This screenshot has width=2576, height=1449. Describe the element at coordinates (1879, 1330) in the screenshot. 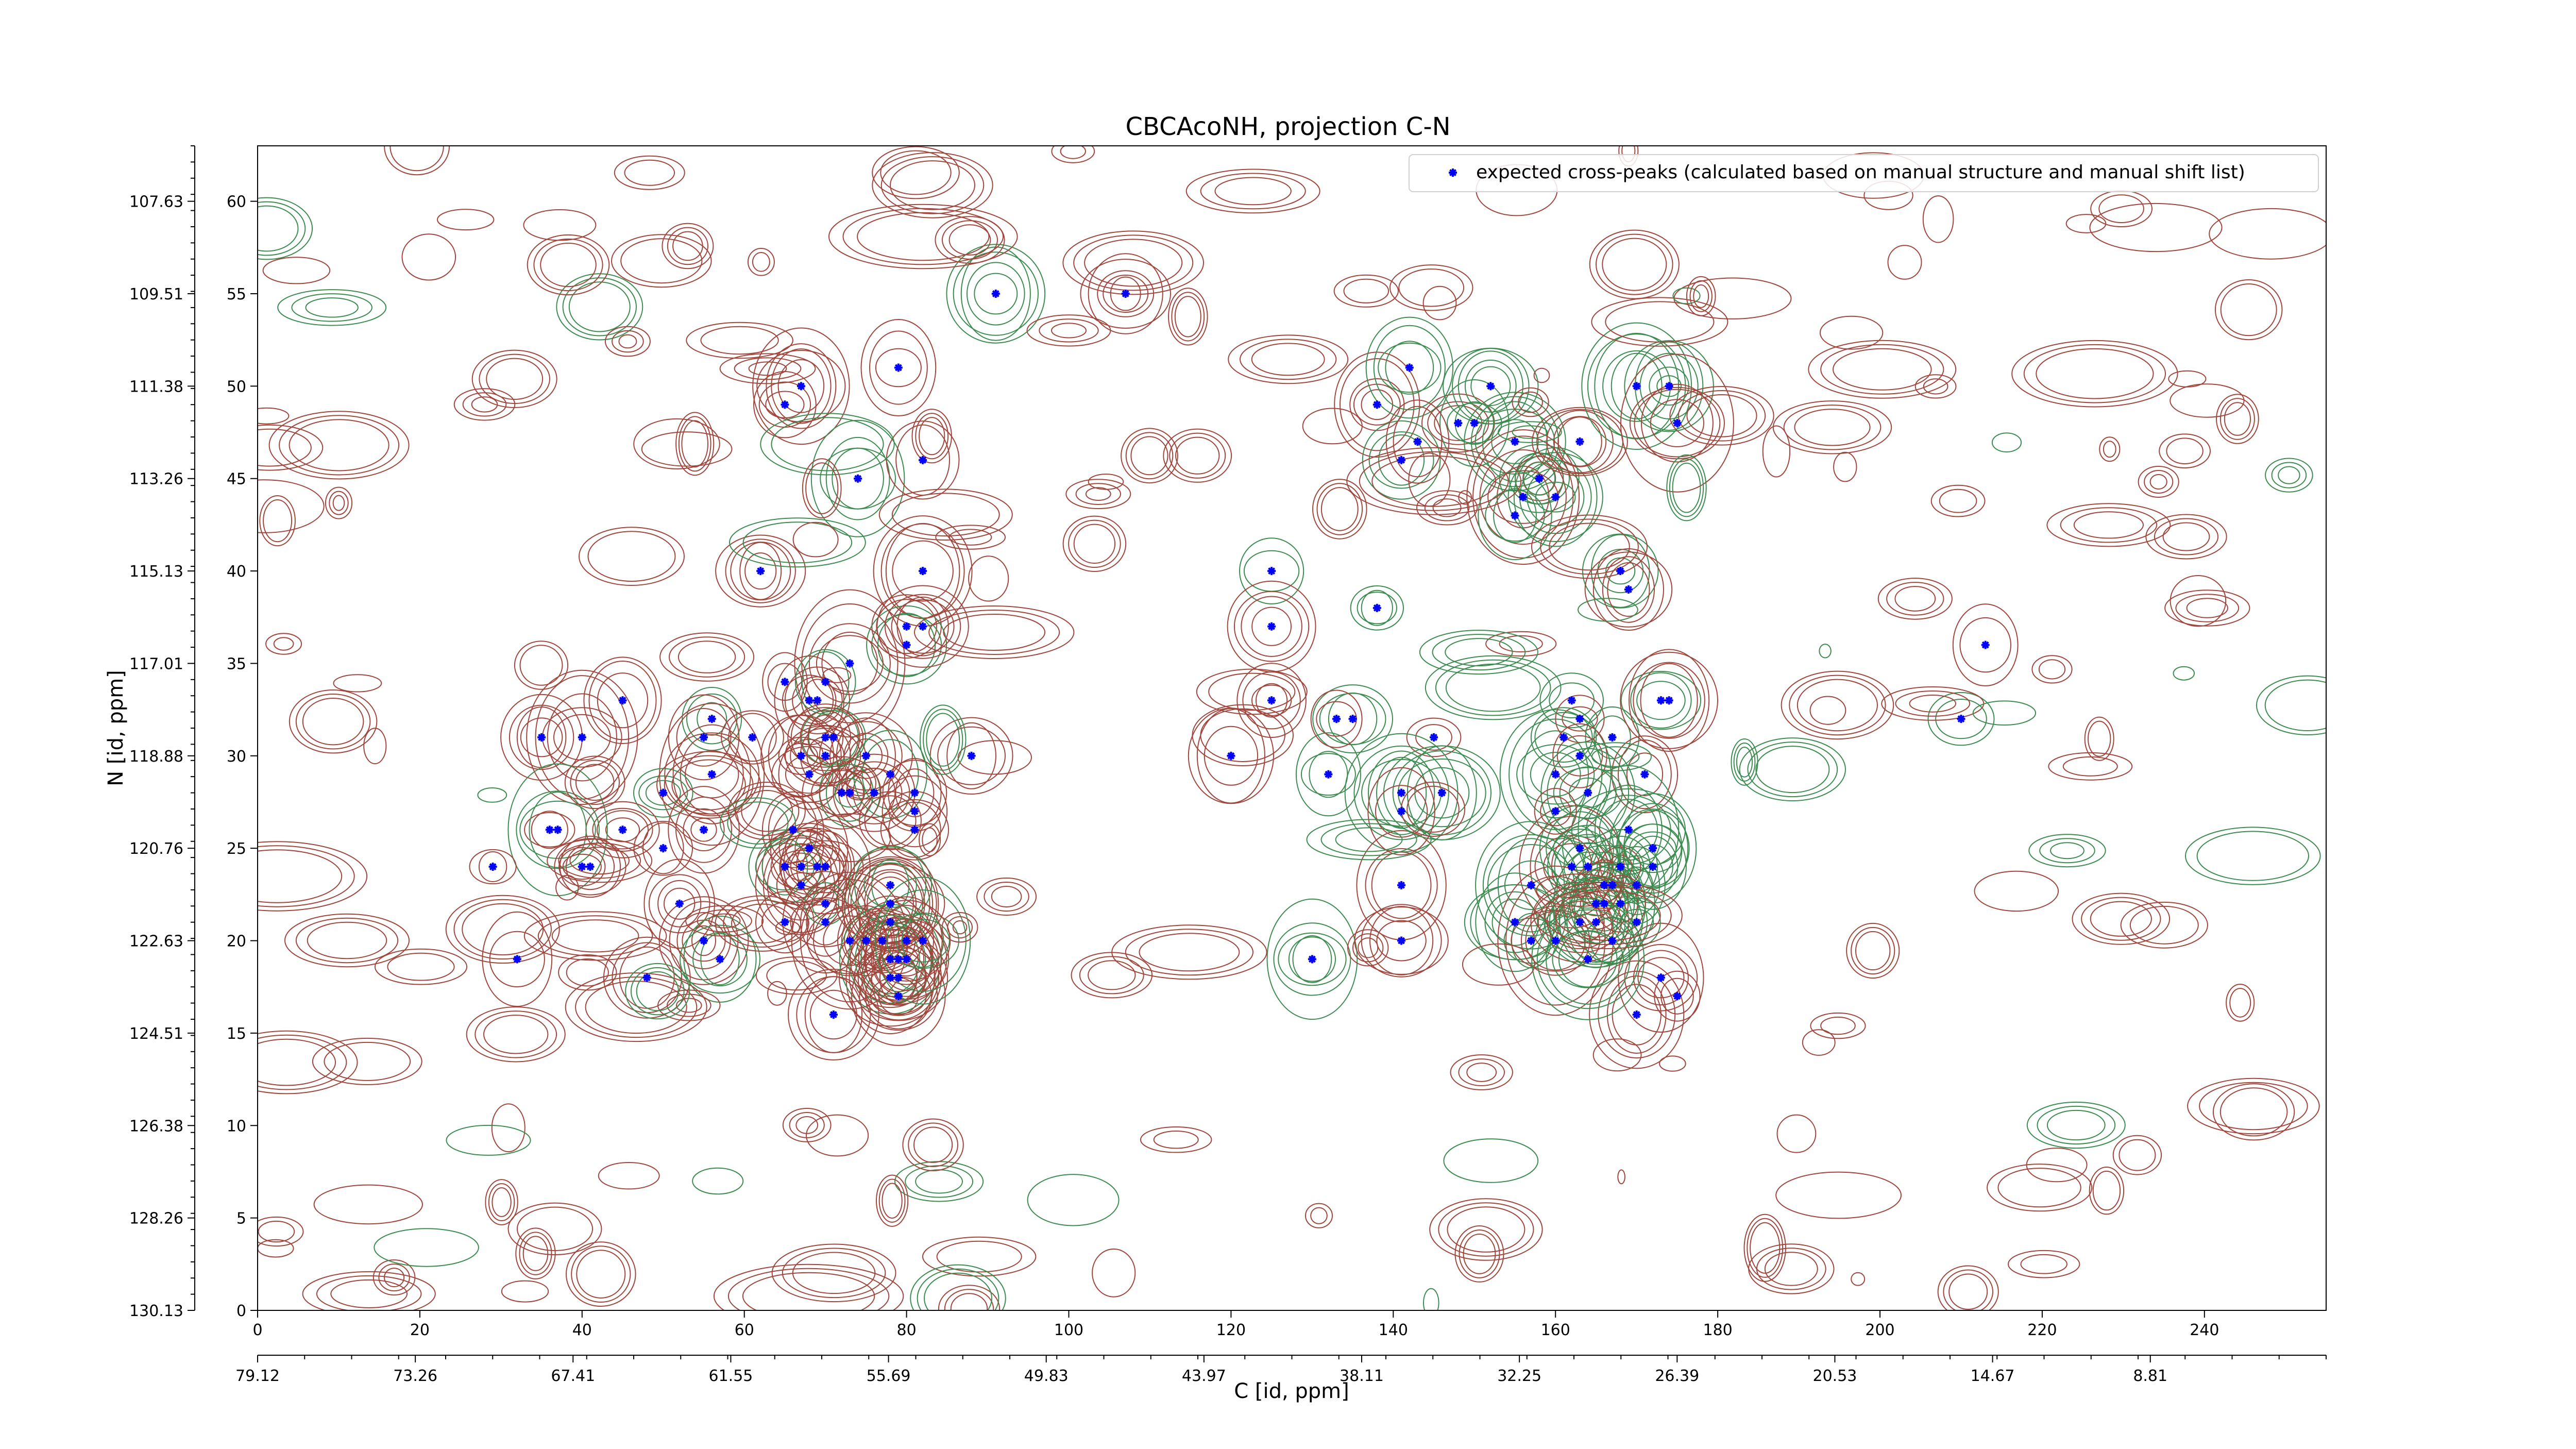

I see `x-tick-label: 200` at that location.